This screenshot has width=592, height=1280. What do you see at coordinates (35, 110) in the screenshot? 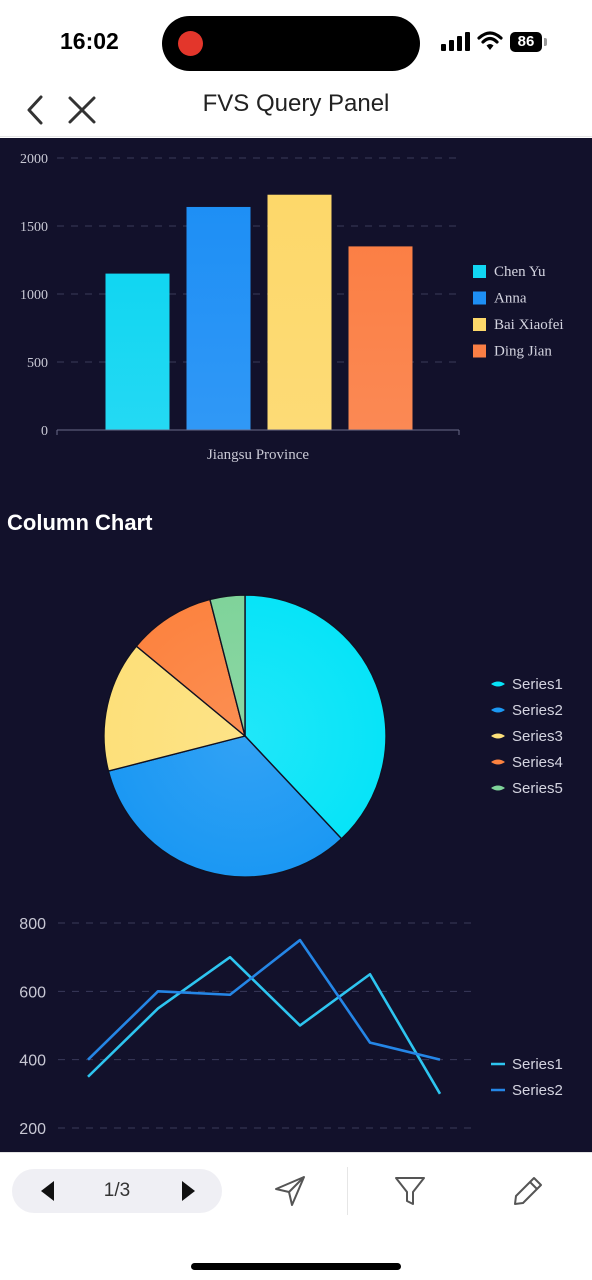
I see `back-icon` at bounding box center [35, 110].